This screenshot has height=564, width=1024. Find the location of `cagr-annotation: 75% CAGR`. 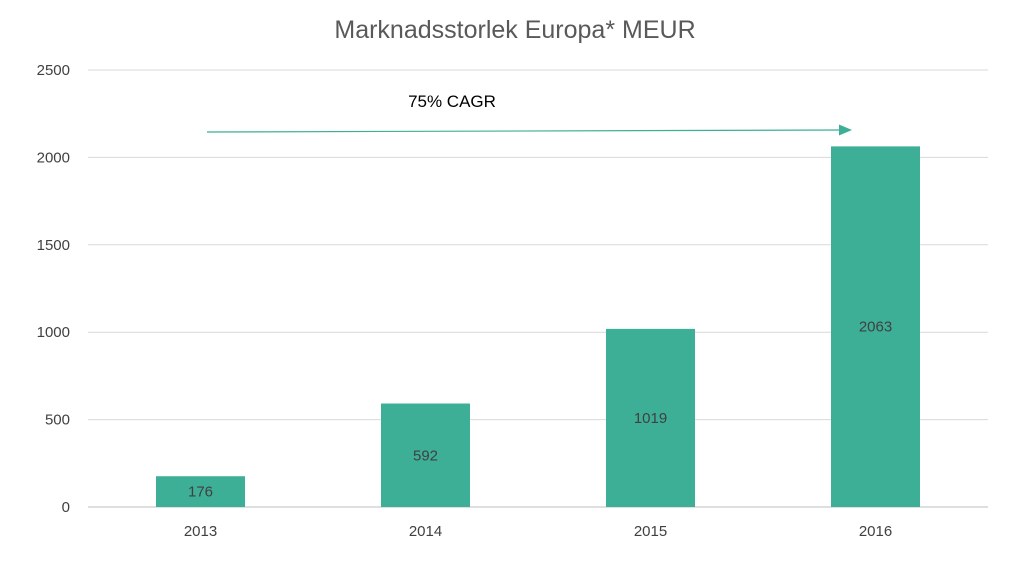

cagr-annotation: 75% CAGR is located at coordinates (529, 114).